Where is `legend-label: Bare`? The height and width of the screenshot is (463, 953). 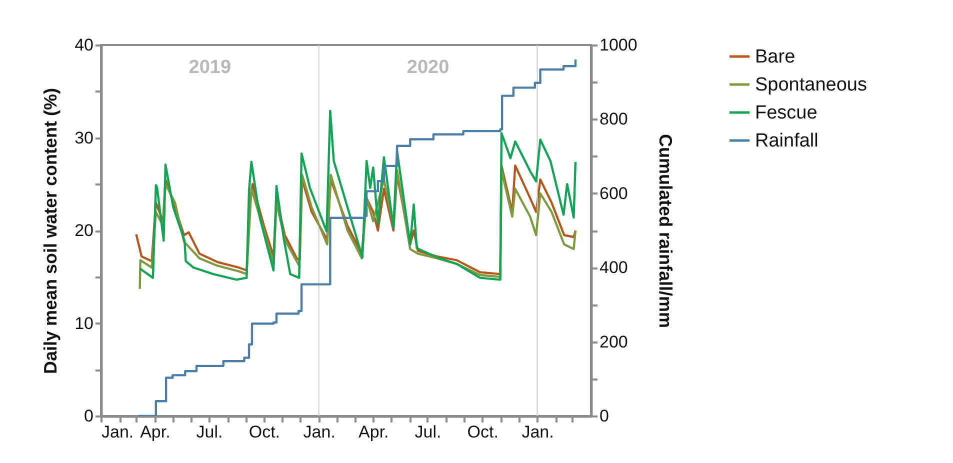
legend-label: Bare is located at coordinates (775, 57).